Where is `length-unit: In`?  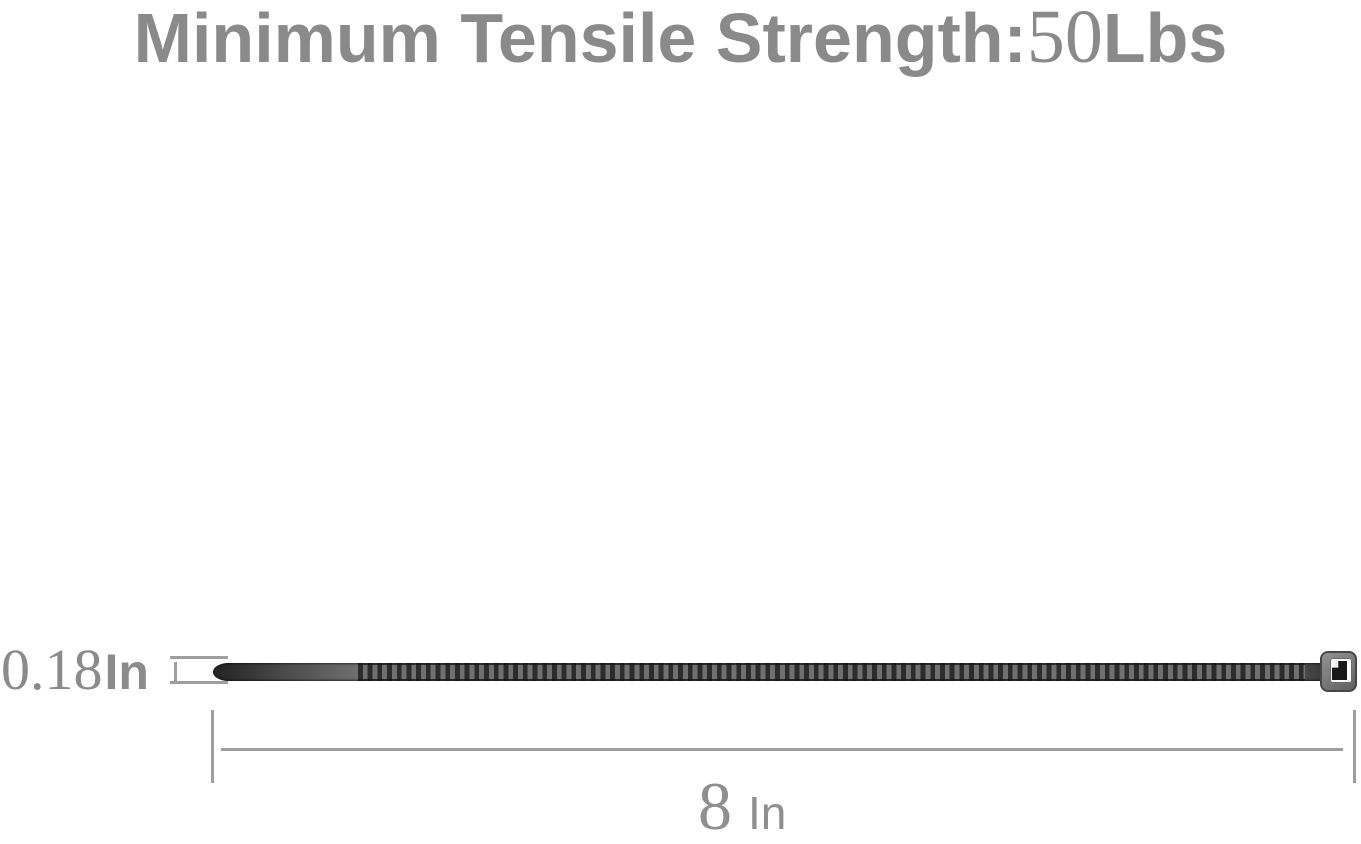
length-unit: In is located at coordinates (767, 813).